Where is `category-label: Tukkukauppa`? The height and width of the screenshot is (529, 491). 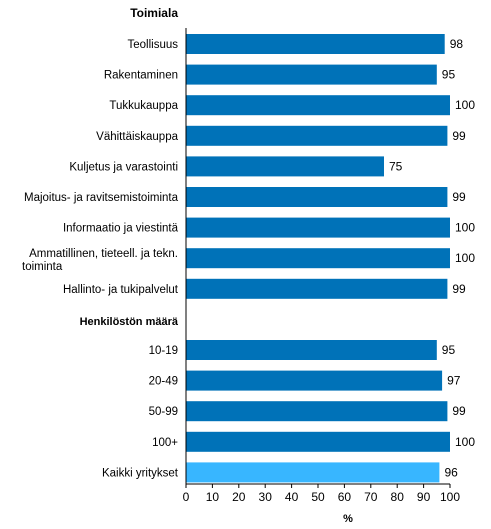
category-label: Tukkukauppa is located at coordinates (143, 106).